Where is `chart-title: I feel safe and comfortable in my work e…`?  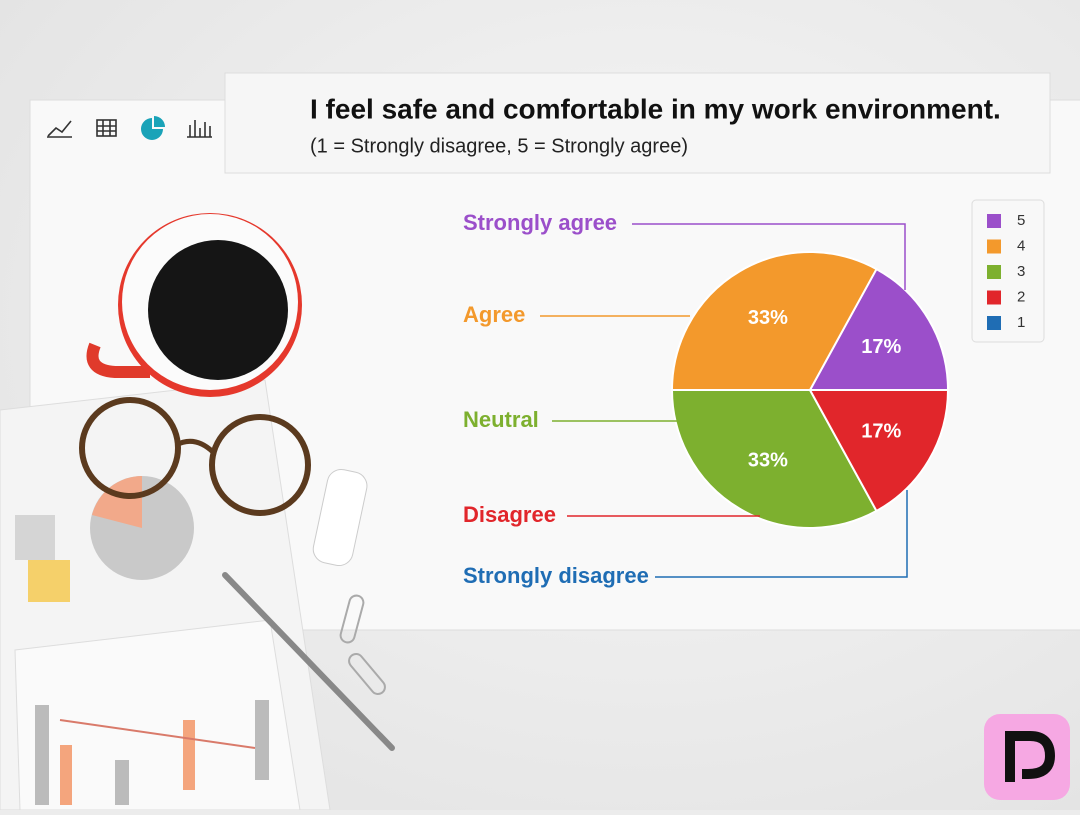 chart-title: I feel safe and comfortable in my work e… is located at coordinates (655, 108).